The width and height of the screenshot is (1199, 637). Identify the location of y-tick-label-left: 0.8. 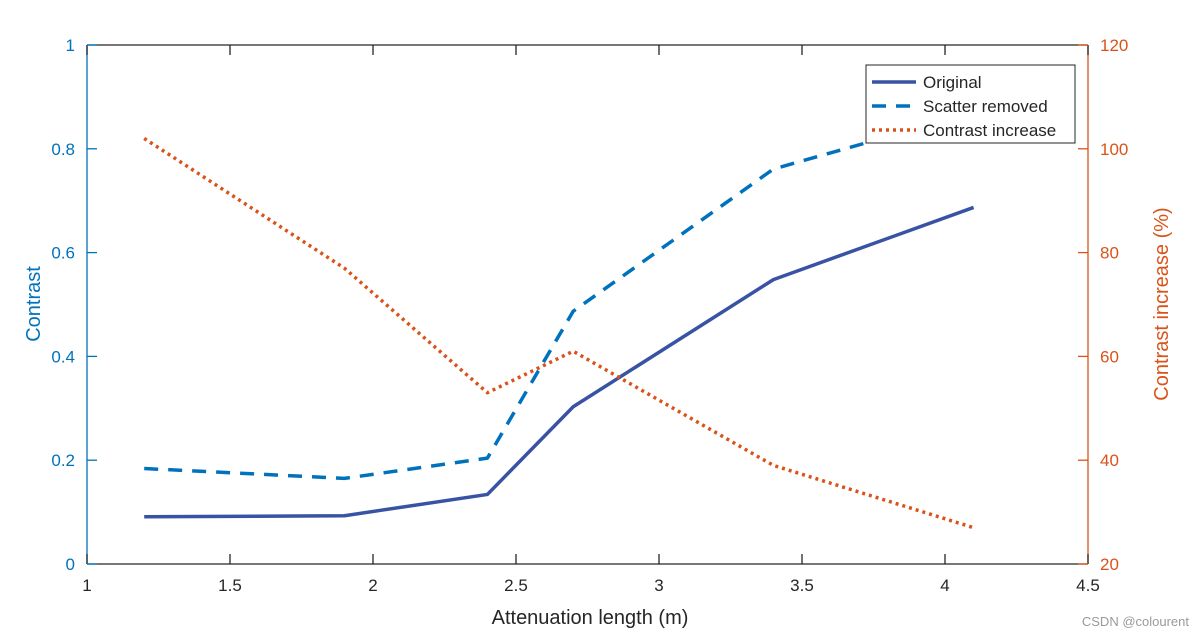
(63, 149).